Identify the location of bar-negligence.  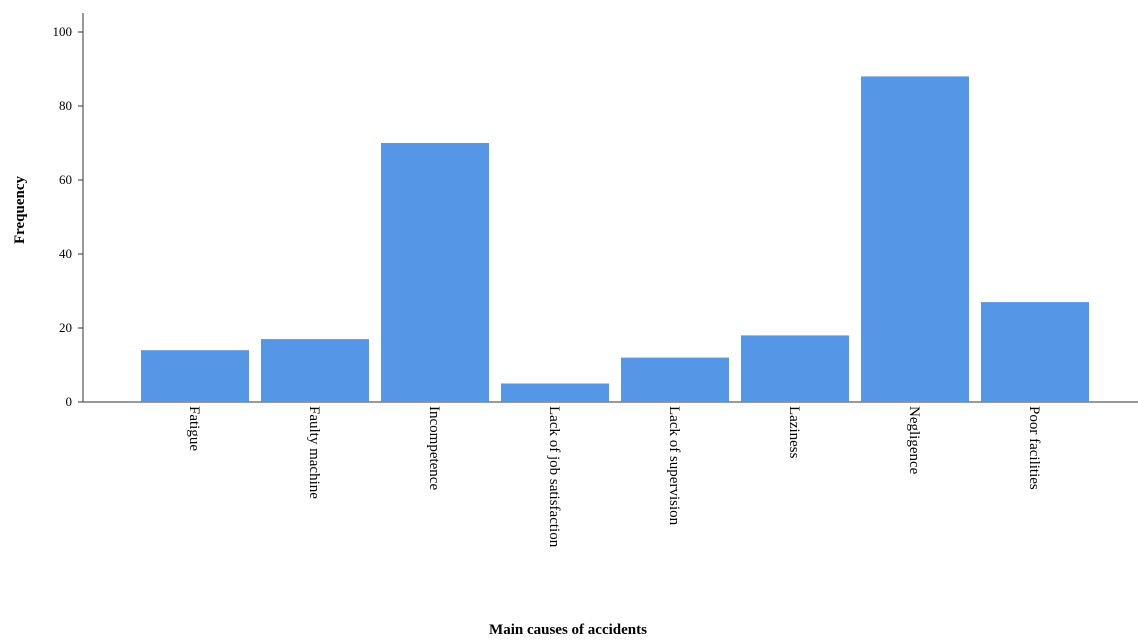
(915, 239).